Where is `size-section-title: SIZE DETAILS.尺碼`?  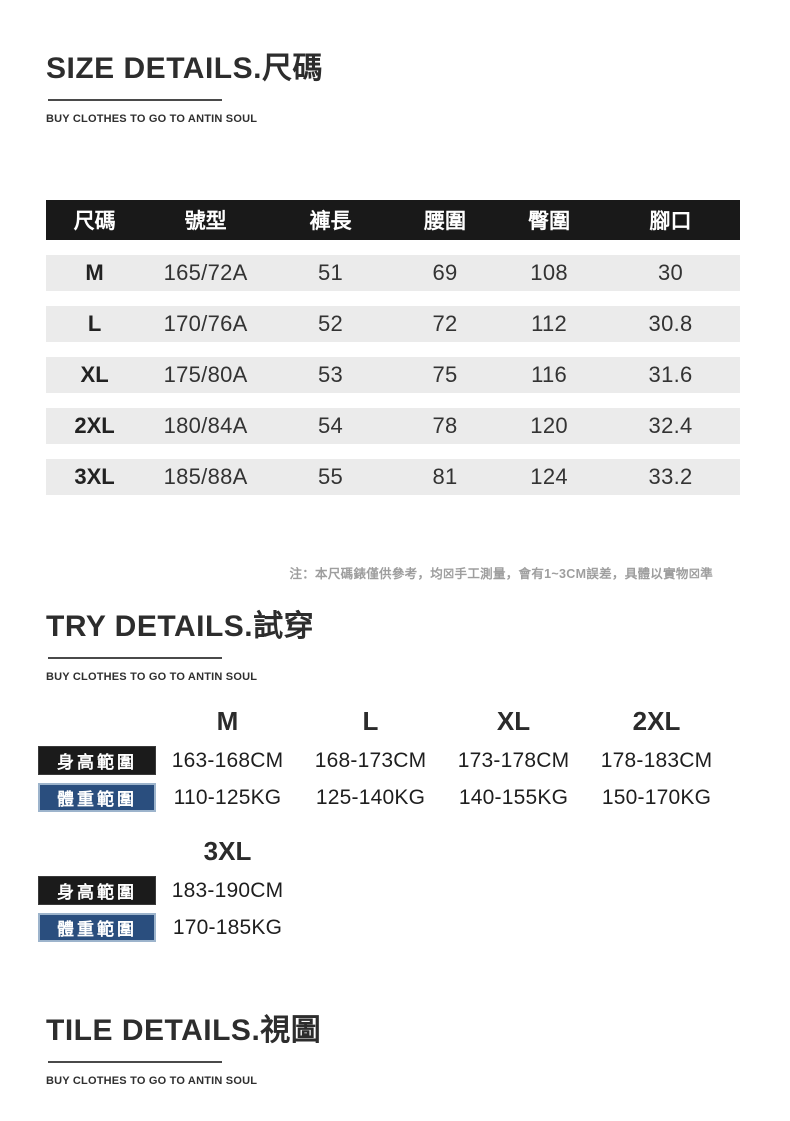
size-section-title: SIZE DETAILS.尺碼 is located at coordinates (184, 68).